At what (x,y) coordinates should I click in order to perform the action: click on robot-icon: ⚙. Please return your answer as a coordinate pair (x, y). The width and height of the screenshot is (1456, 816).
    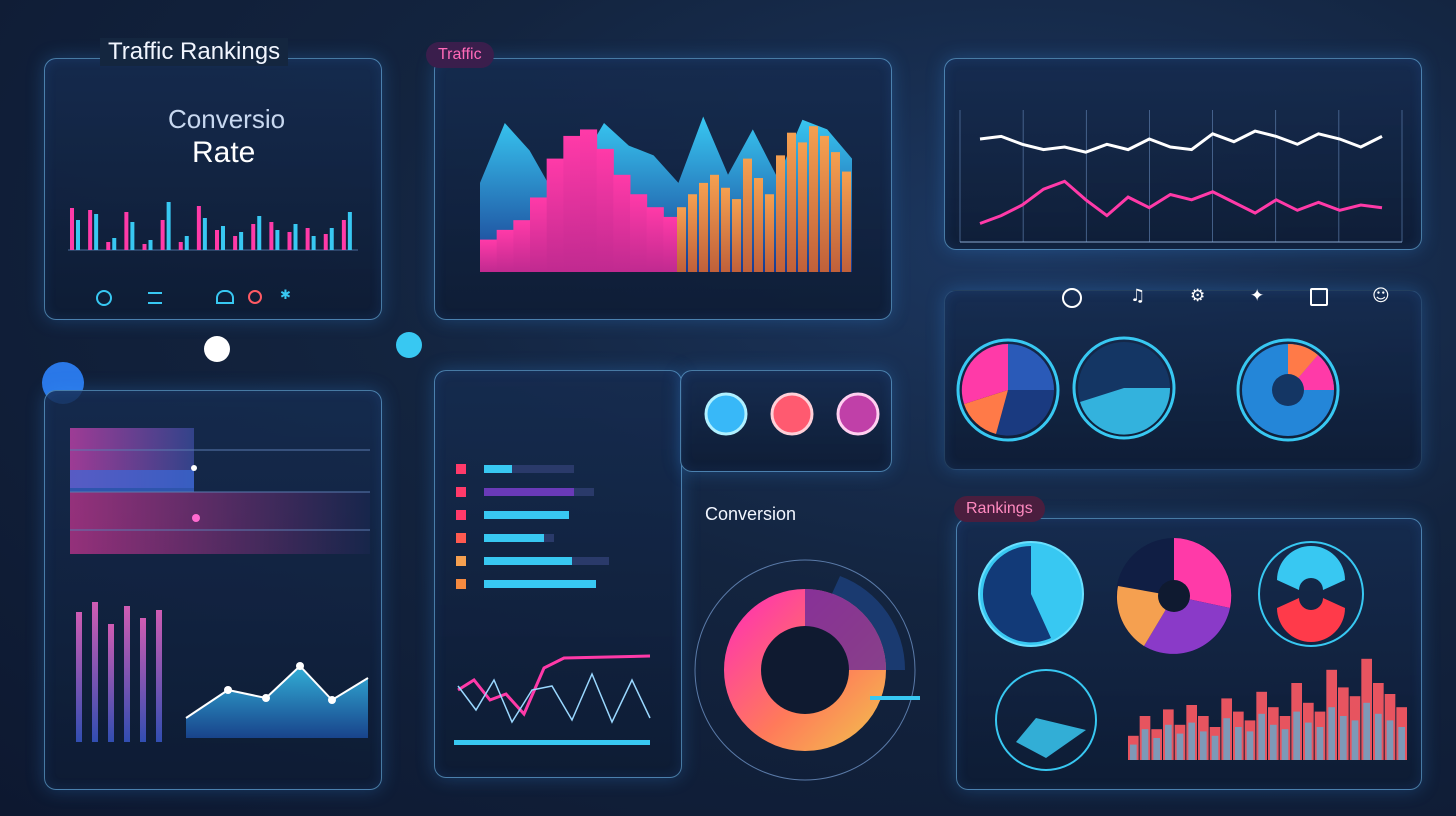
    Looking at the image, I should click on (1198, 296).